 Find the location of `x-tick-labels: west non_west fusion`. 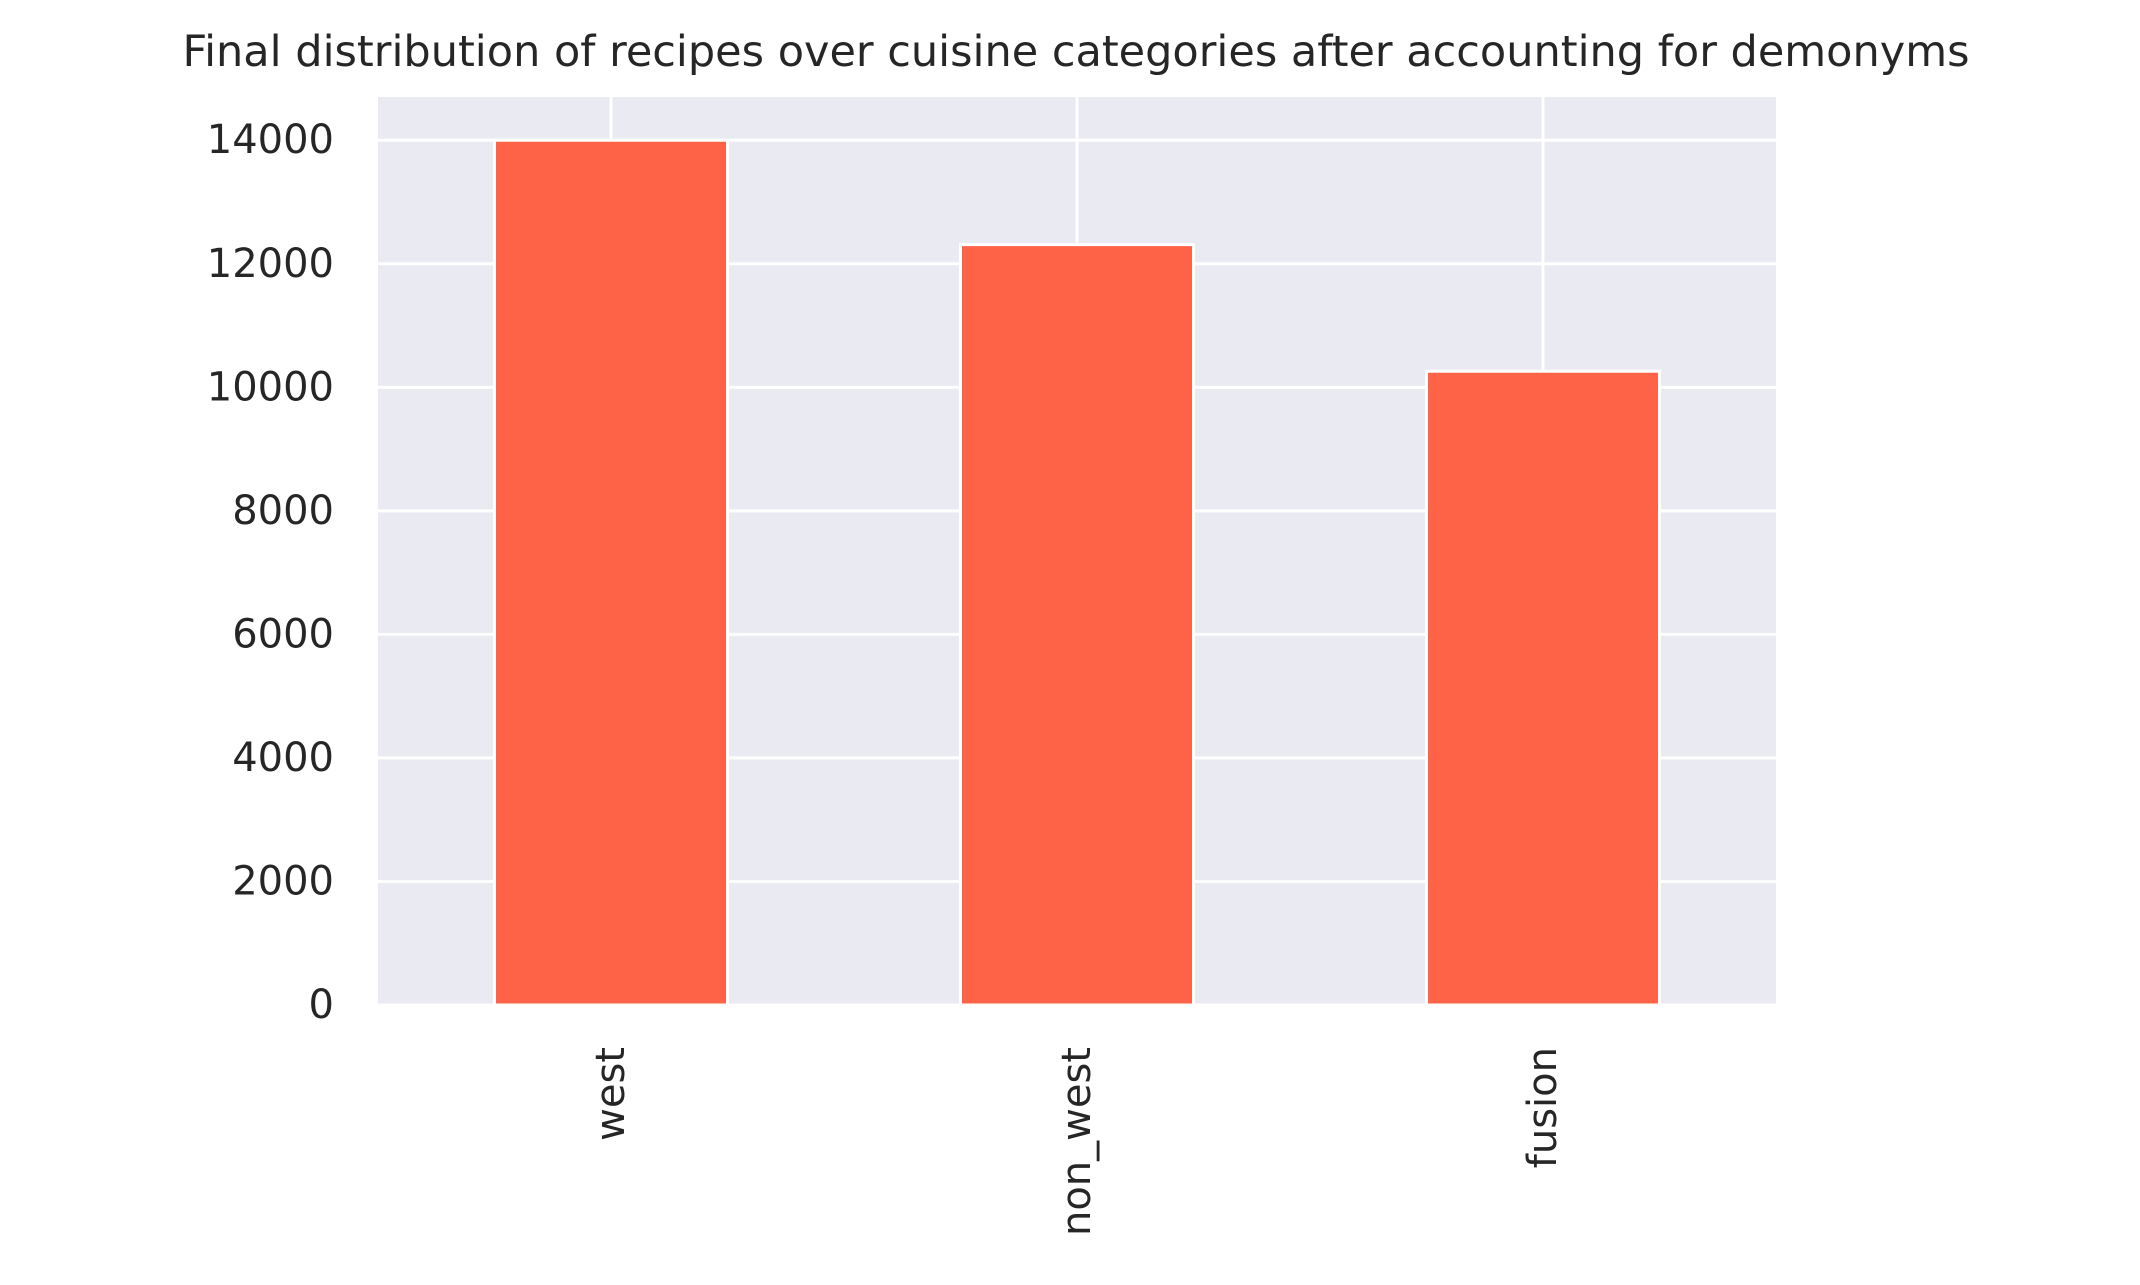

x-tick-labels: west non_west fusion is located at coordinates (1077, 1141).